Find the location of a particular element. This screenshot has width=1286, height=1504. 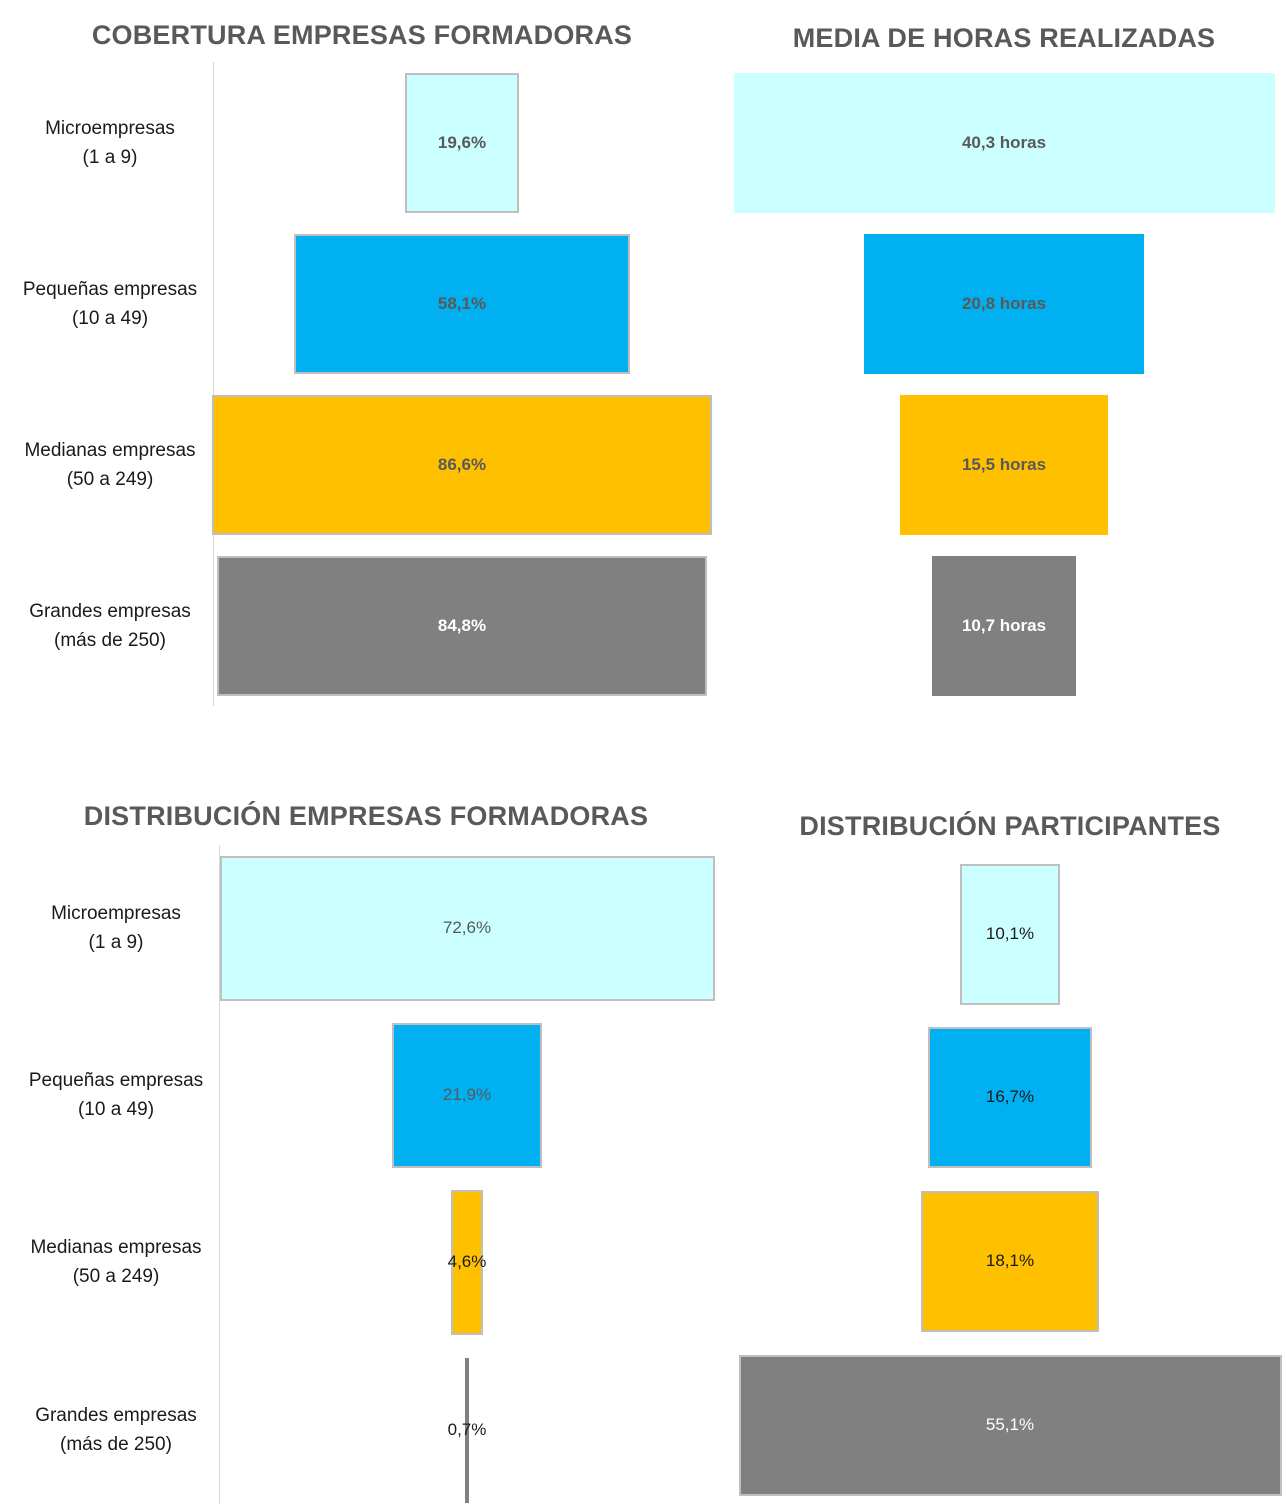

bar-value-label: 86,6% is located at coordinates (462, 464).